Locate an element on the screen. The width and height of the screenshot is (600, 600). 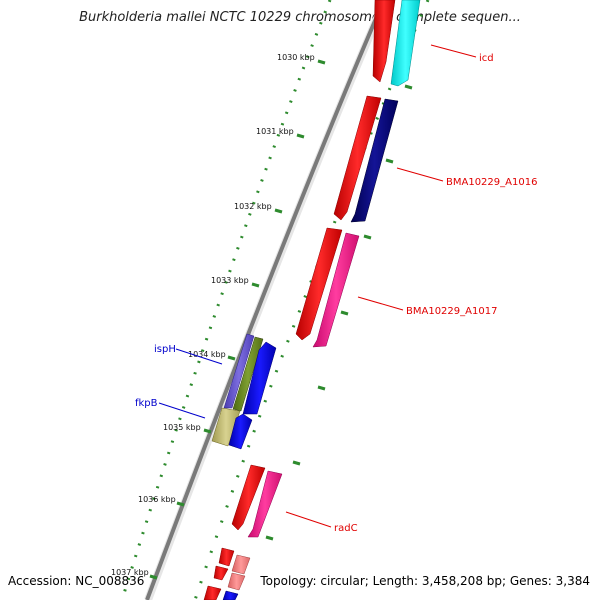
leader-line-ispH is located at coordinates (199, 356).